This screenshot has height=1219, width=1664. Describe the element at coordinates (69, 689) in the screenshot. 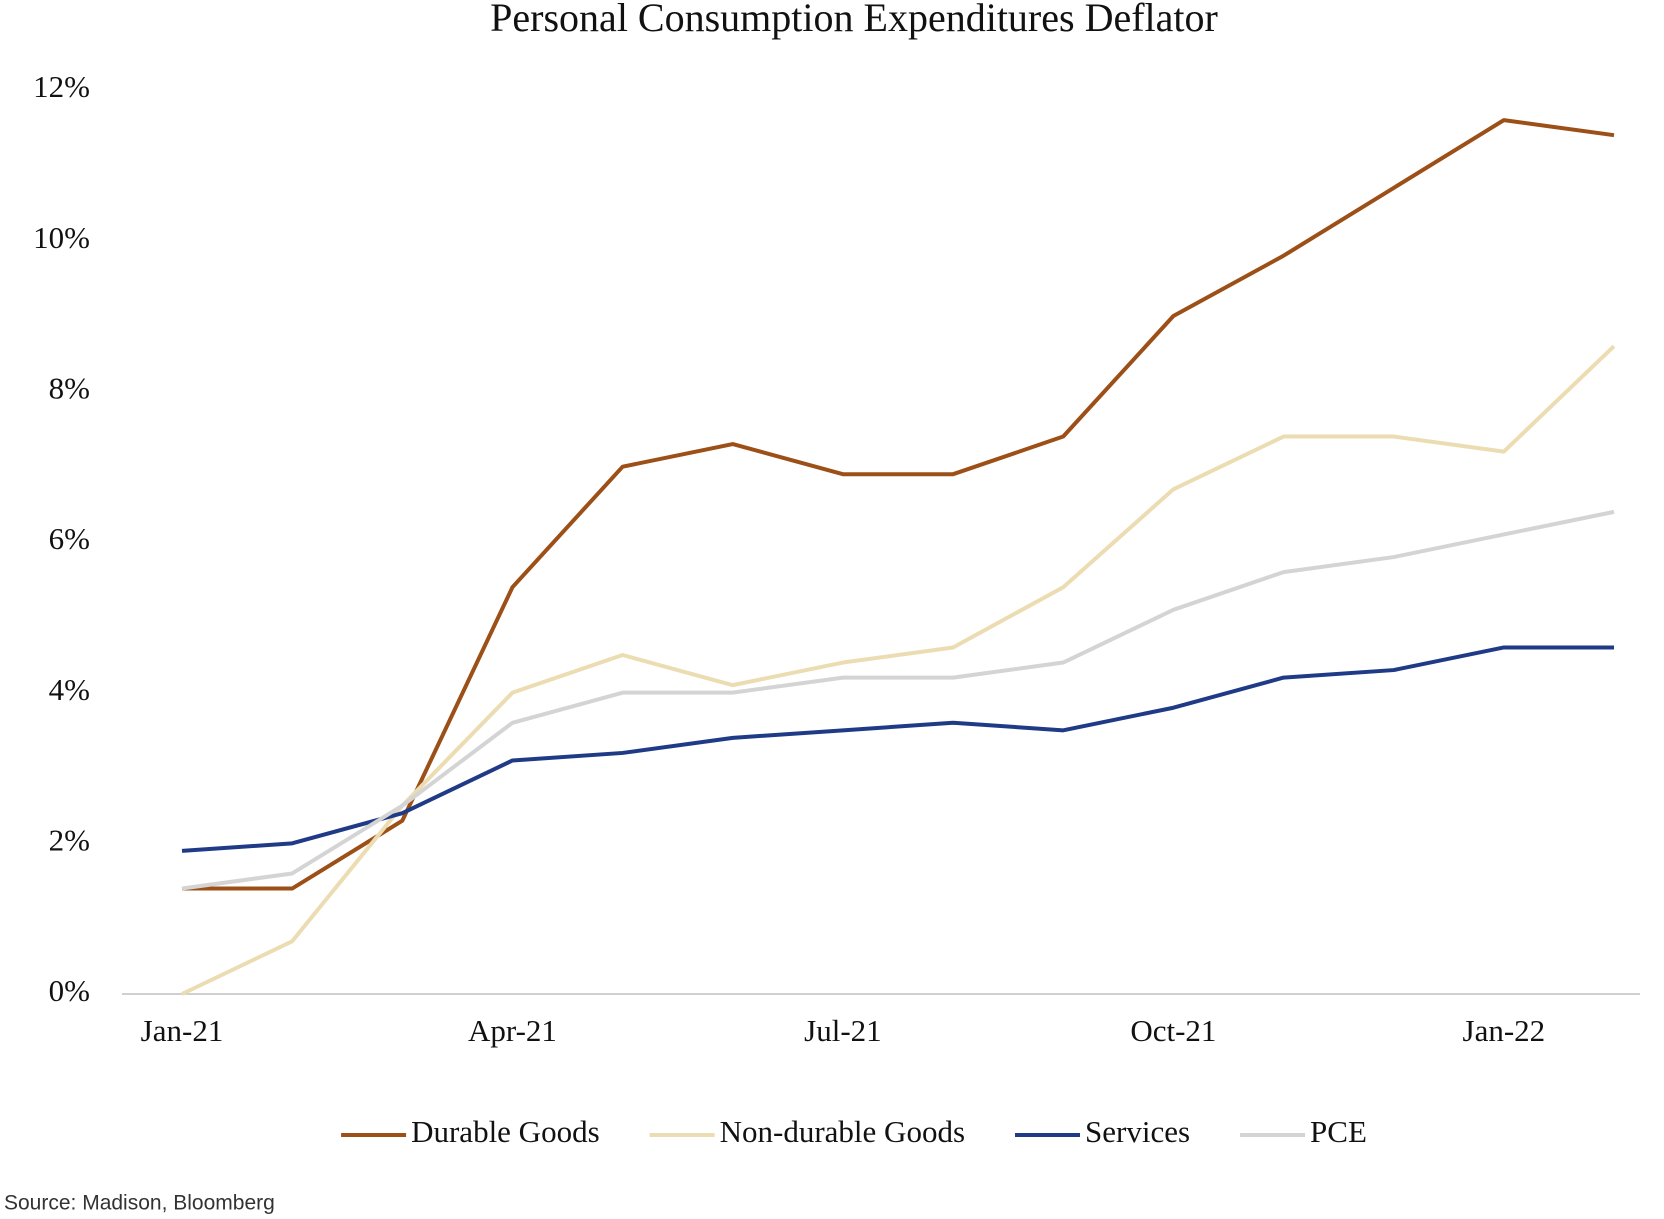

I see `y-tick-label: 4%` at that location.